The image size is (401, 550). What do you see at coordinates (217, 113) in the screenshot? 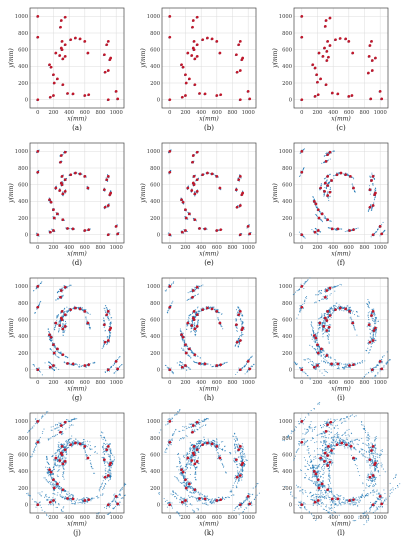
I see `x-tick-label: 600` at bounding box center [217, 113].